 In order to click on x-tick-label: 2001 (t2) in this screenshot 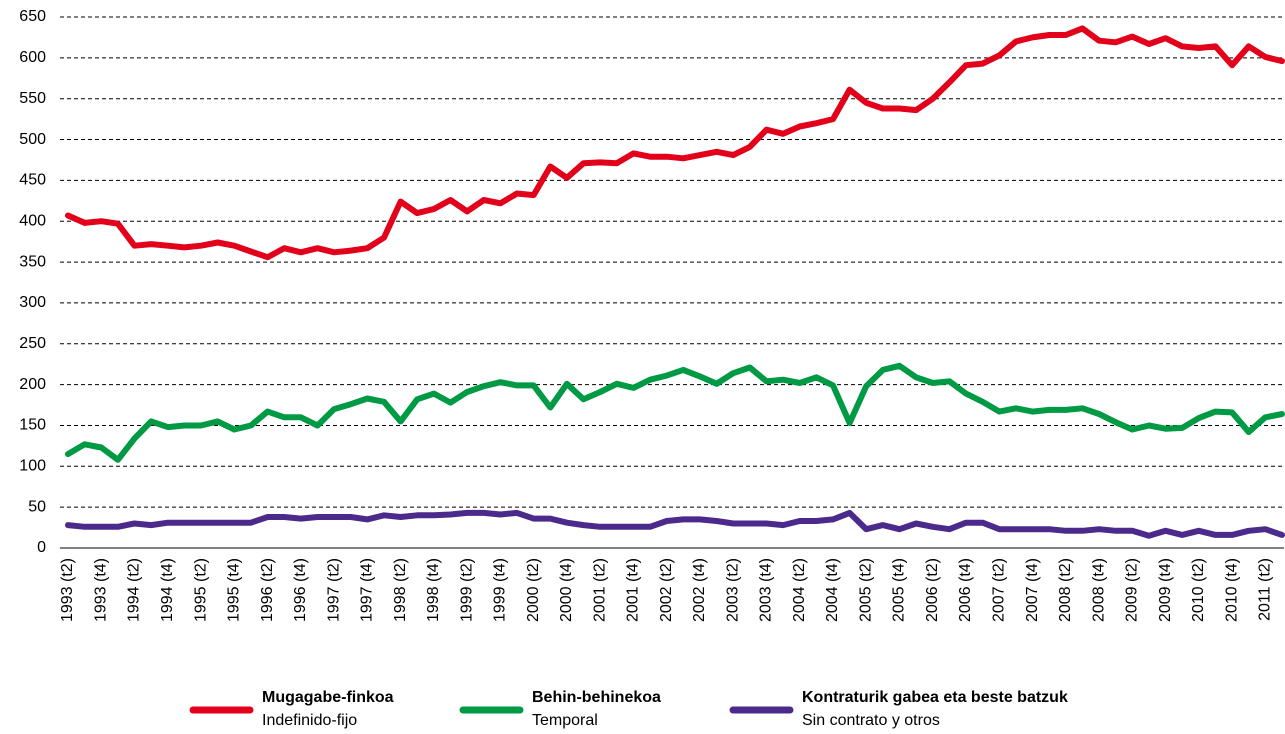, I will do `click(599, 590)`.